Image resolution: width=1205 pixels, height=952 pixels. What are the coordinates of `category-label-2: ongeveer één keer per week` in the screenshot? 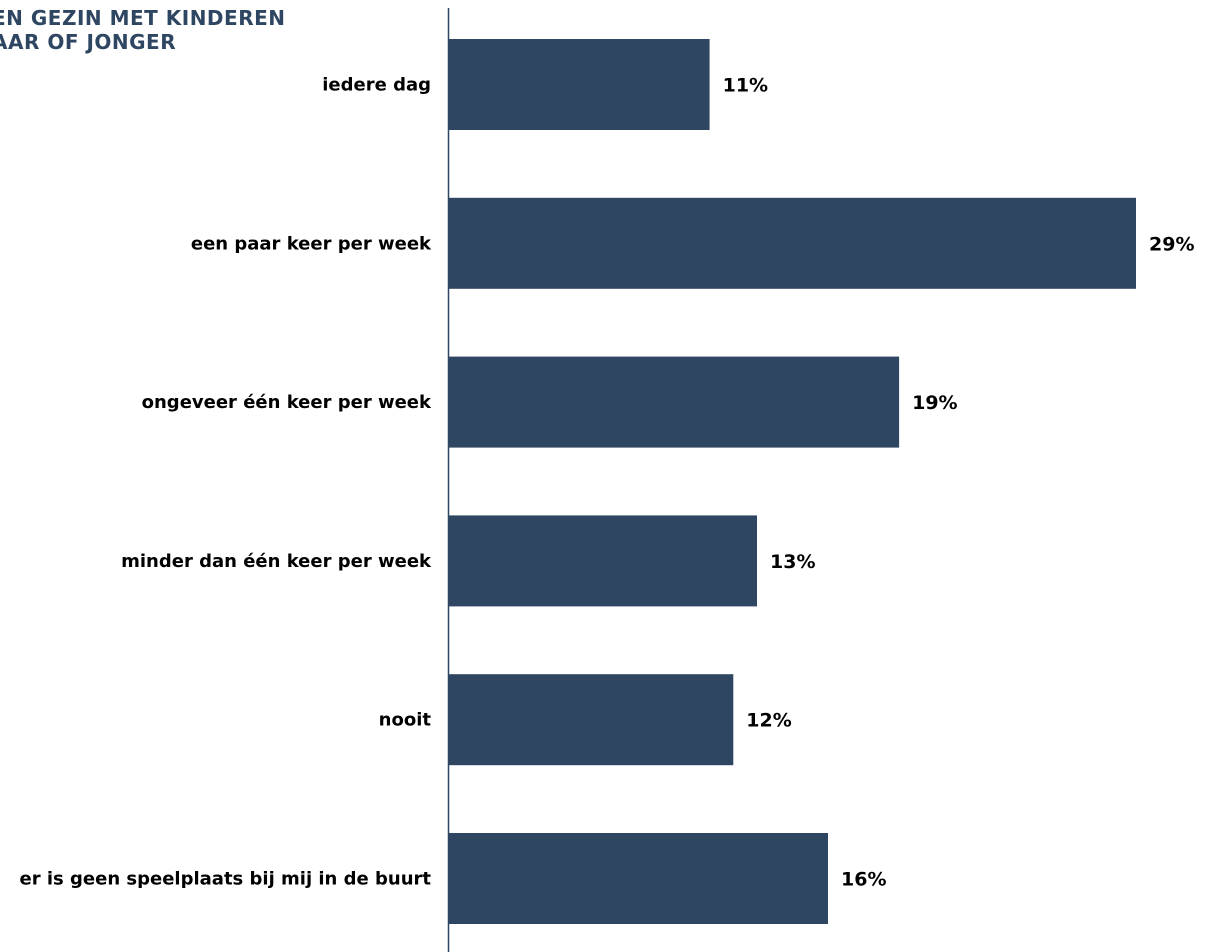 It's located at (287, 402).